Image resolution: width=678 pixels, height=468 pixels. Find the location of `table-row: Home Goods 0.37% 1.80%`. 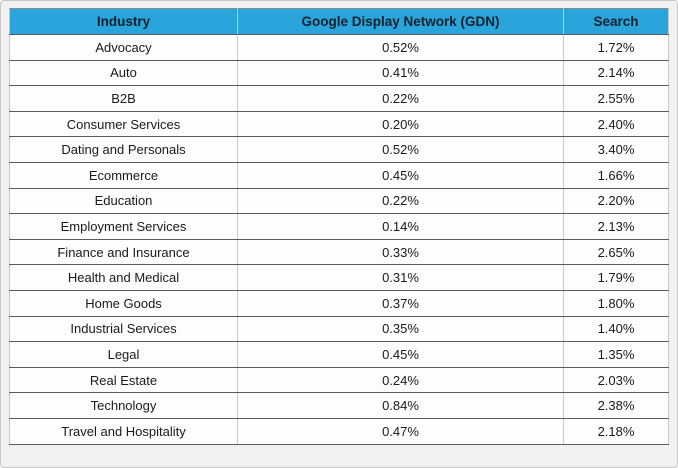

table-row: Home Goods 0.37% 1.80% is located at coordinates (339, 303).